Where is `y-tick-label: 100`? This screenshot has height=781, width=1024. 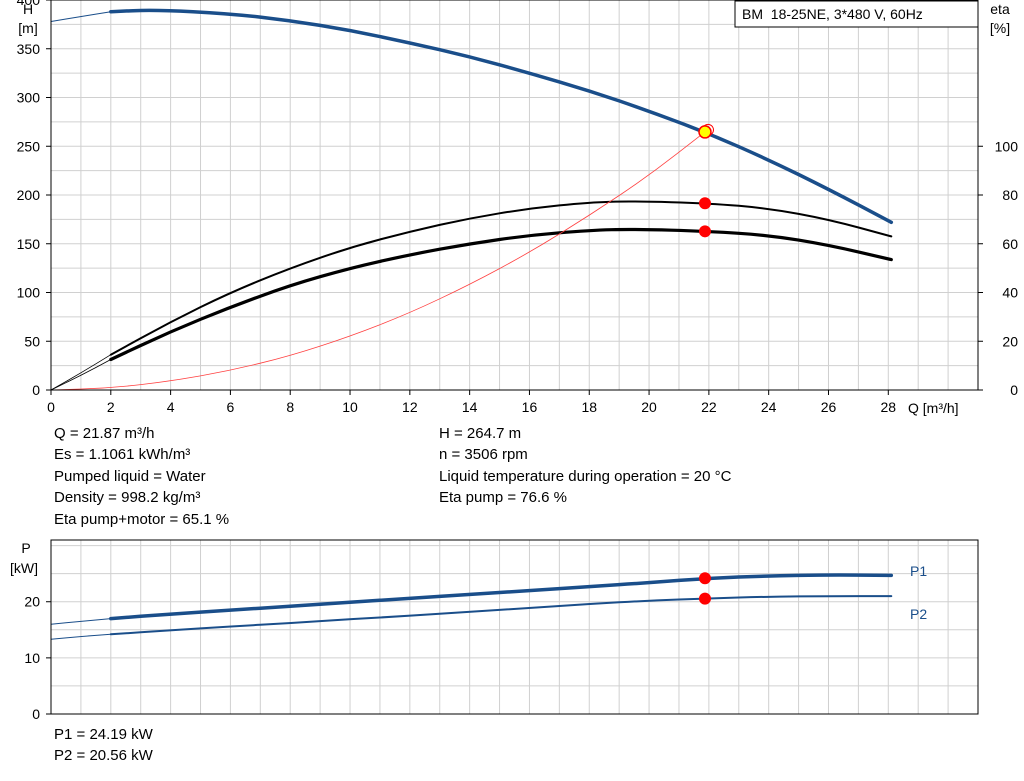
y-tick-label: 100 is located at coordinates (29, 293).